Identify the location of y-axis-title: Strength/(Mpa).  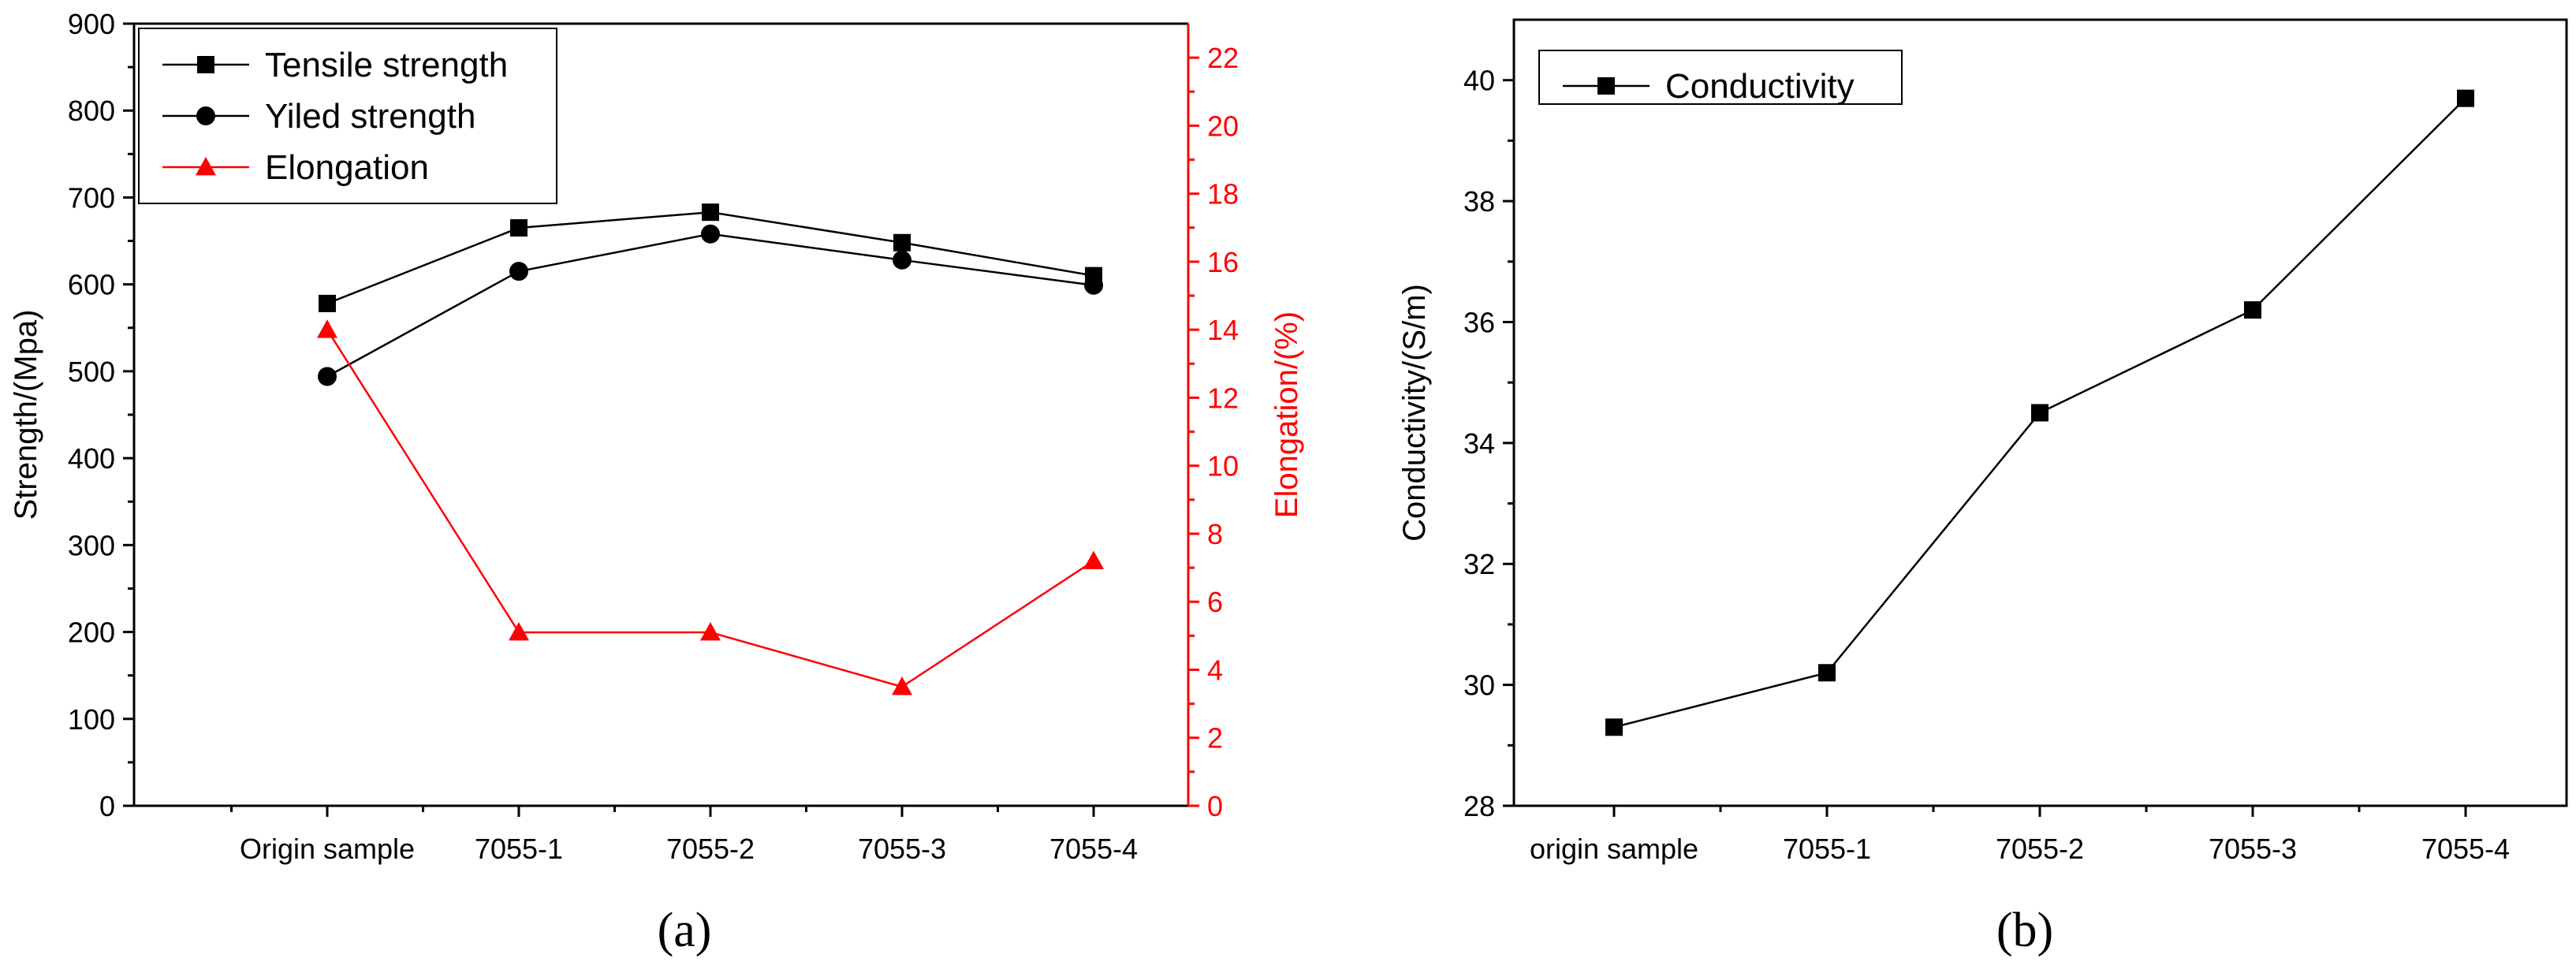
(26, 415).